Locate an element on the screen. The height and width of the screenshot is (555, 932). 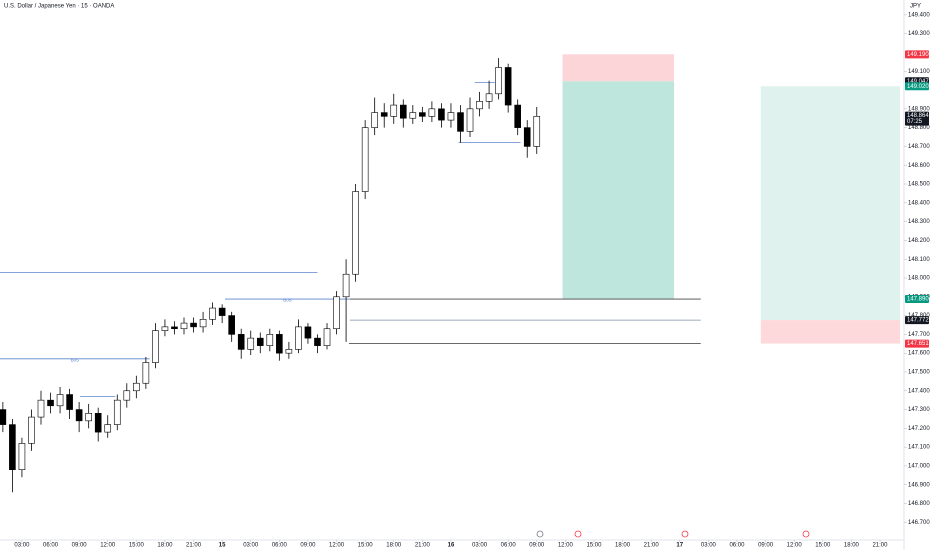
y-tick-label: 148.300 is located at coordinates (919, 222).